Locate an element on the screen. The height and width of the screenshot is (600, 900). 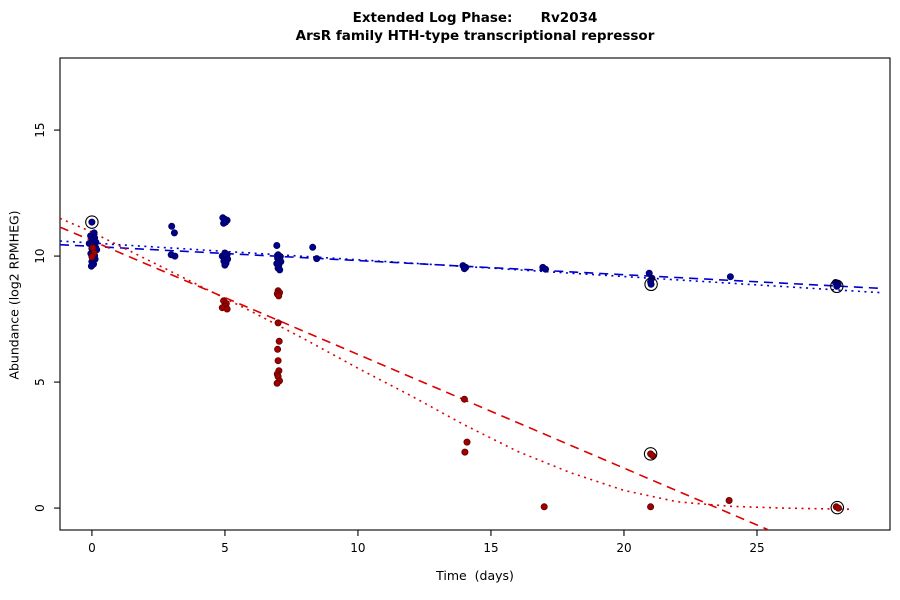
x-tick-label: 25 is located at coordinates (756, 548).